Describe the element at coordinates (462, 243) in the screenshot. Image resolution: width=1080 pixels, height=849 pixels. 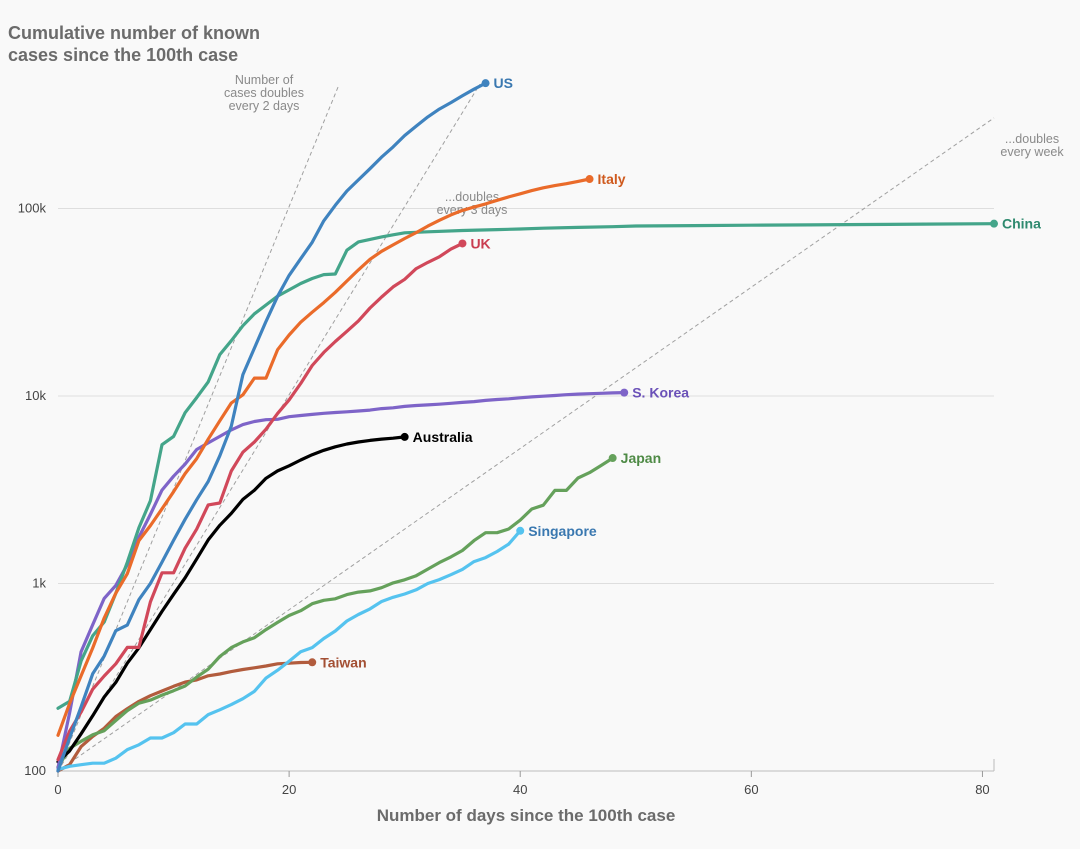
I see `series-end-dot-uk` at that location.